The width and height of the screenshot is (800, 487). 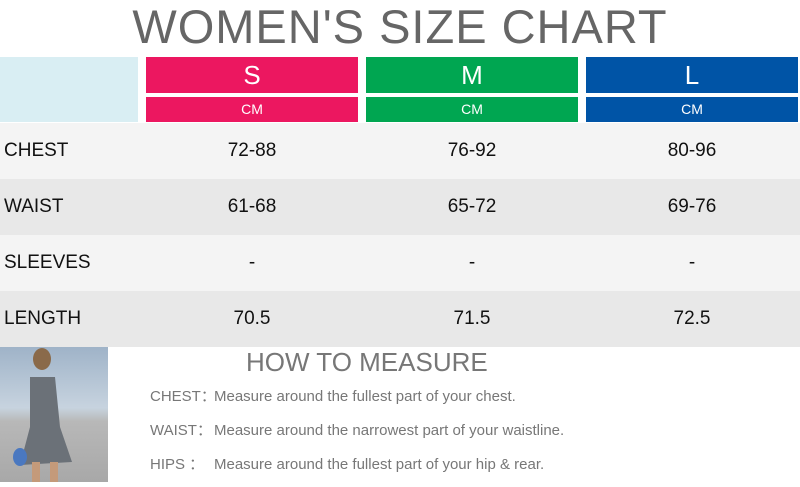 What do you see at coordinates (252, 150) in the screenshot?
I see `table-cell: 72-88` at bounding box center [252, 150].